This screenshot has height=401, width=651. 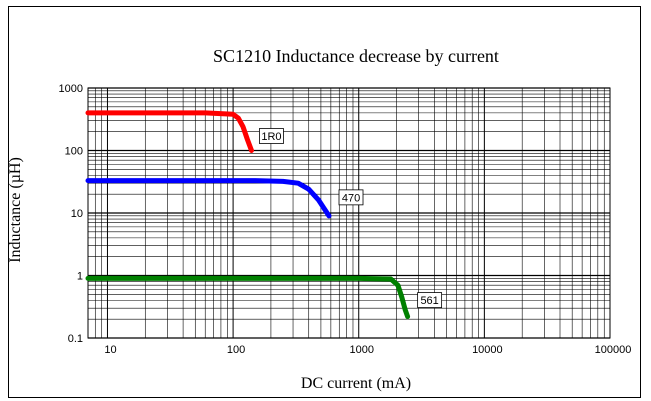 What do you see at coordinates (71, 89) in the screenshot?
I see `y-tick-label: 1000` at bounding box center [71, 89].